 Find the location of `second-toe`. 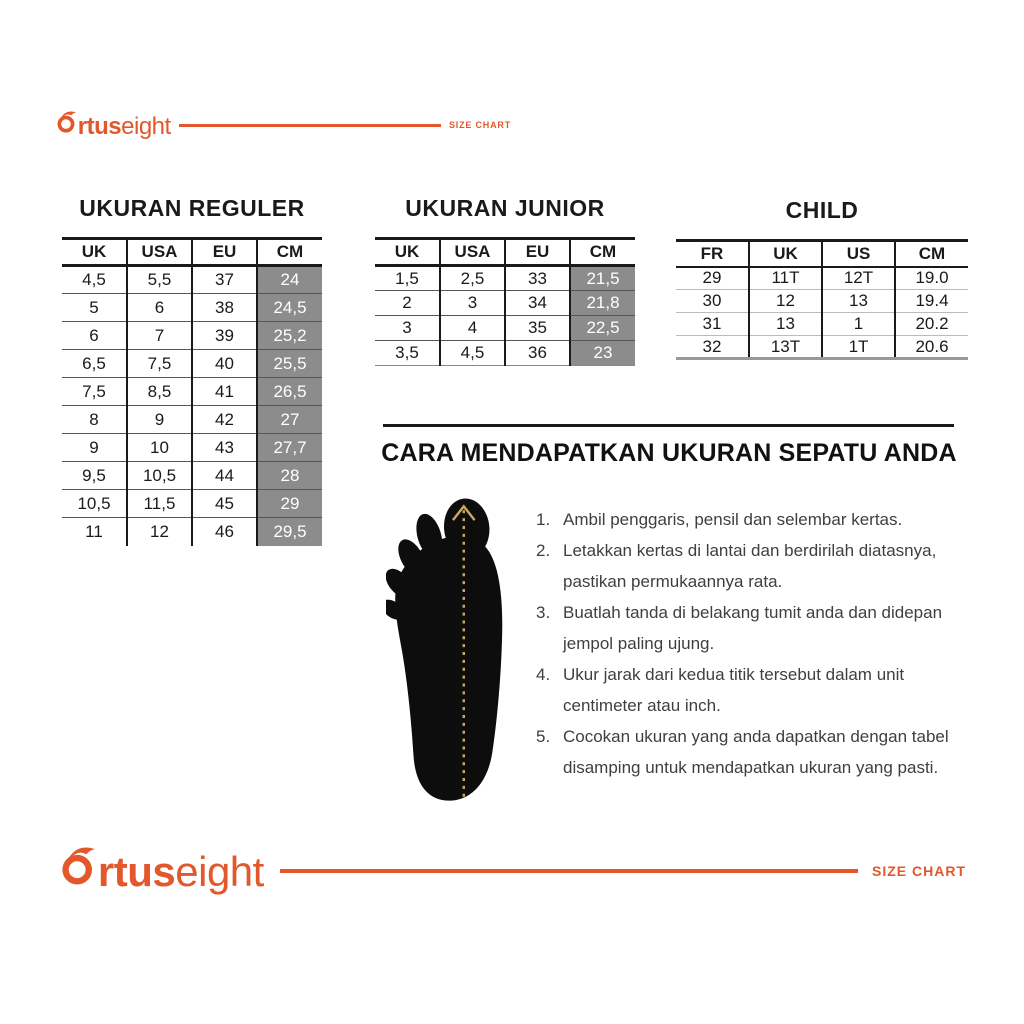

second-toe is located at coordinates (429, 535).